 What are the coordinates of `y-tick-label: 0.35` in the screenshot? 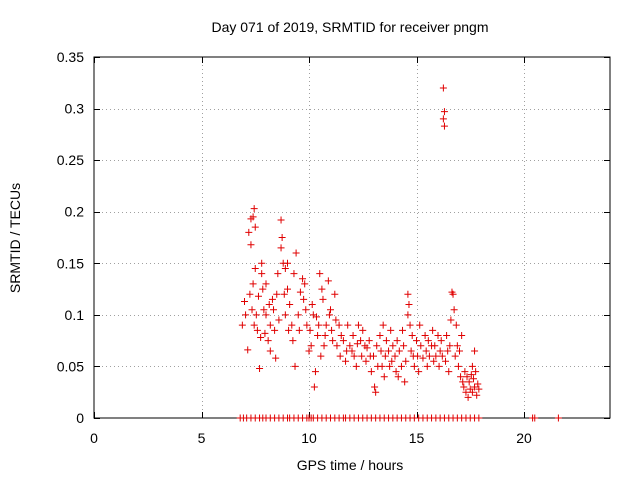 It's located at (70, 57).